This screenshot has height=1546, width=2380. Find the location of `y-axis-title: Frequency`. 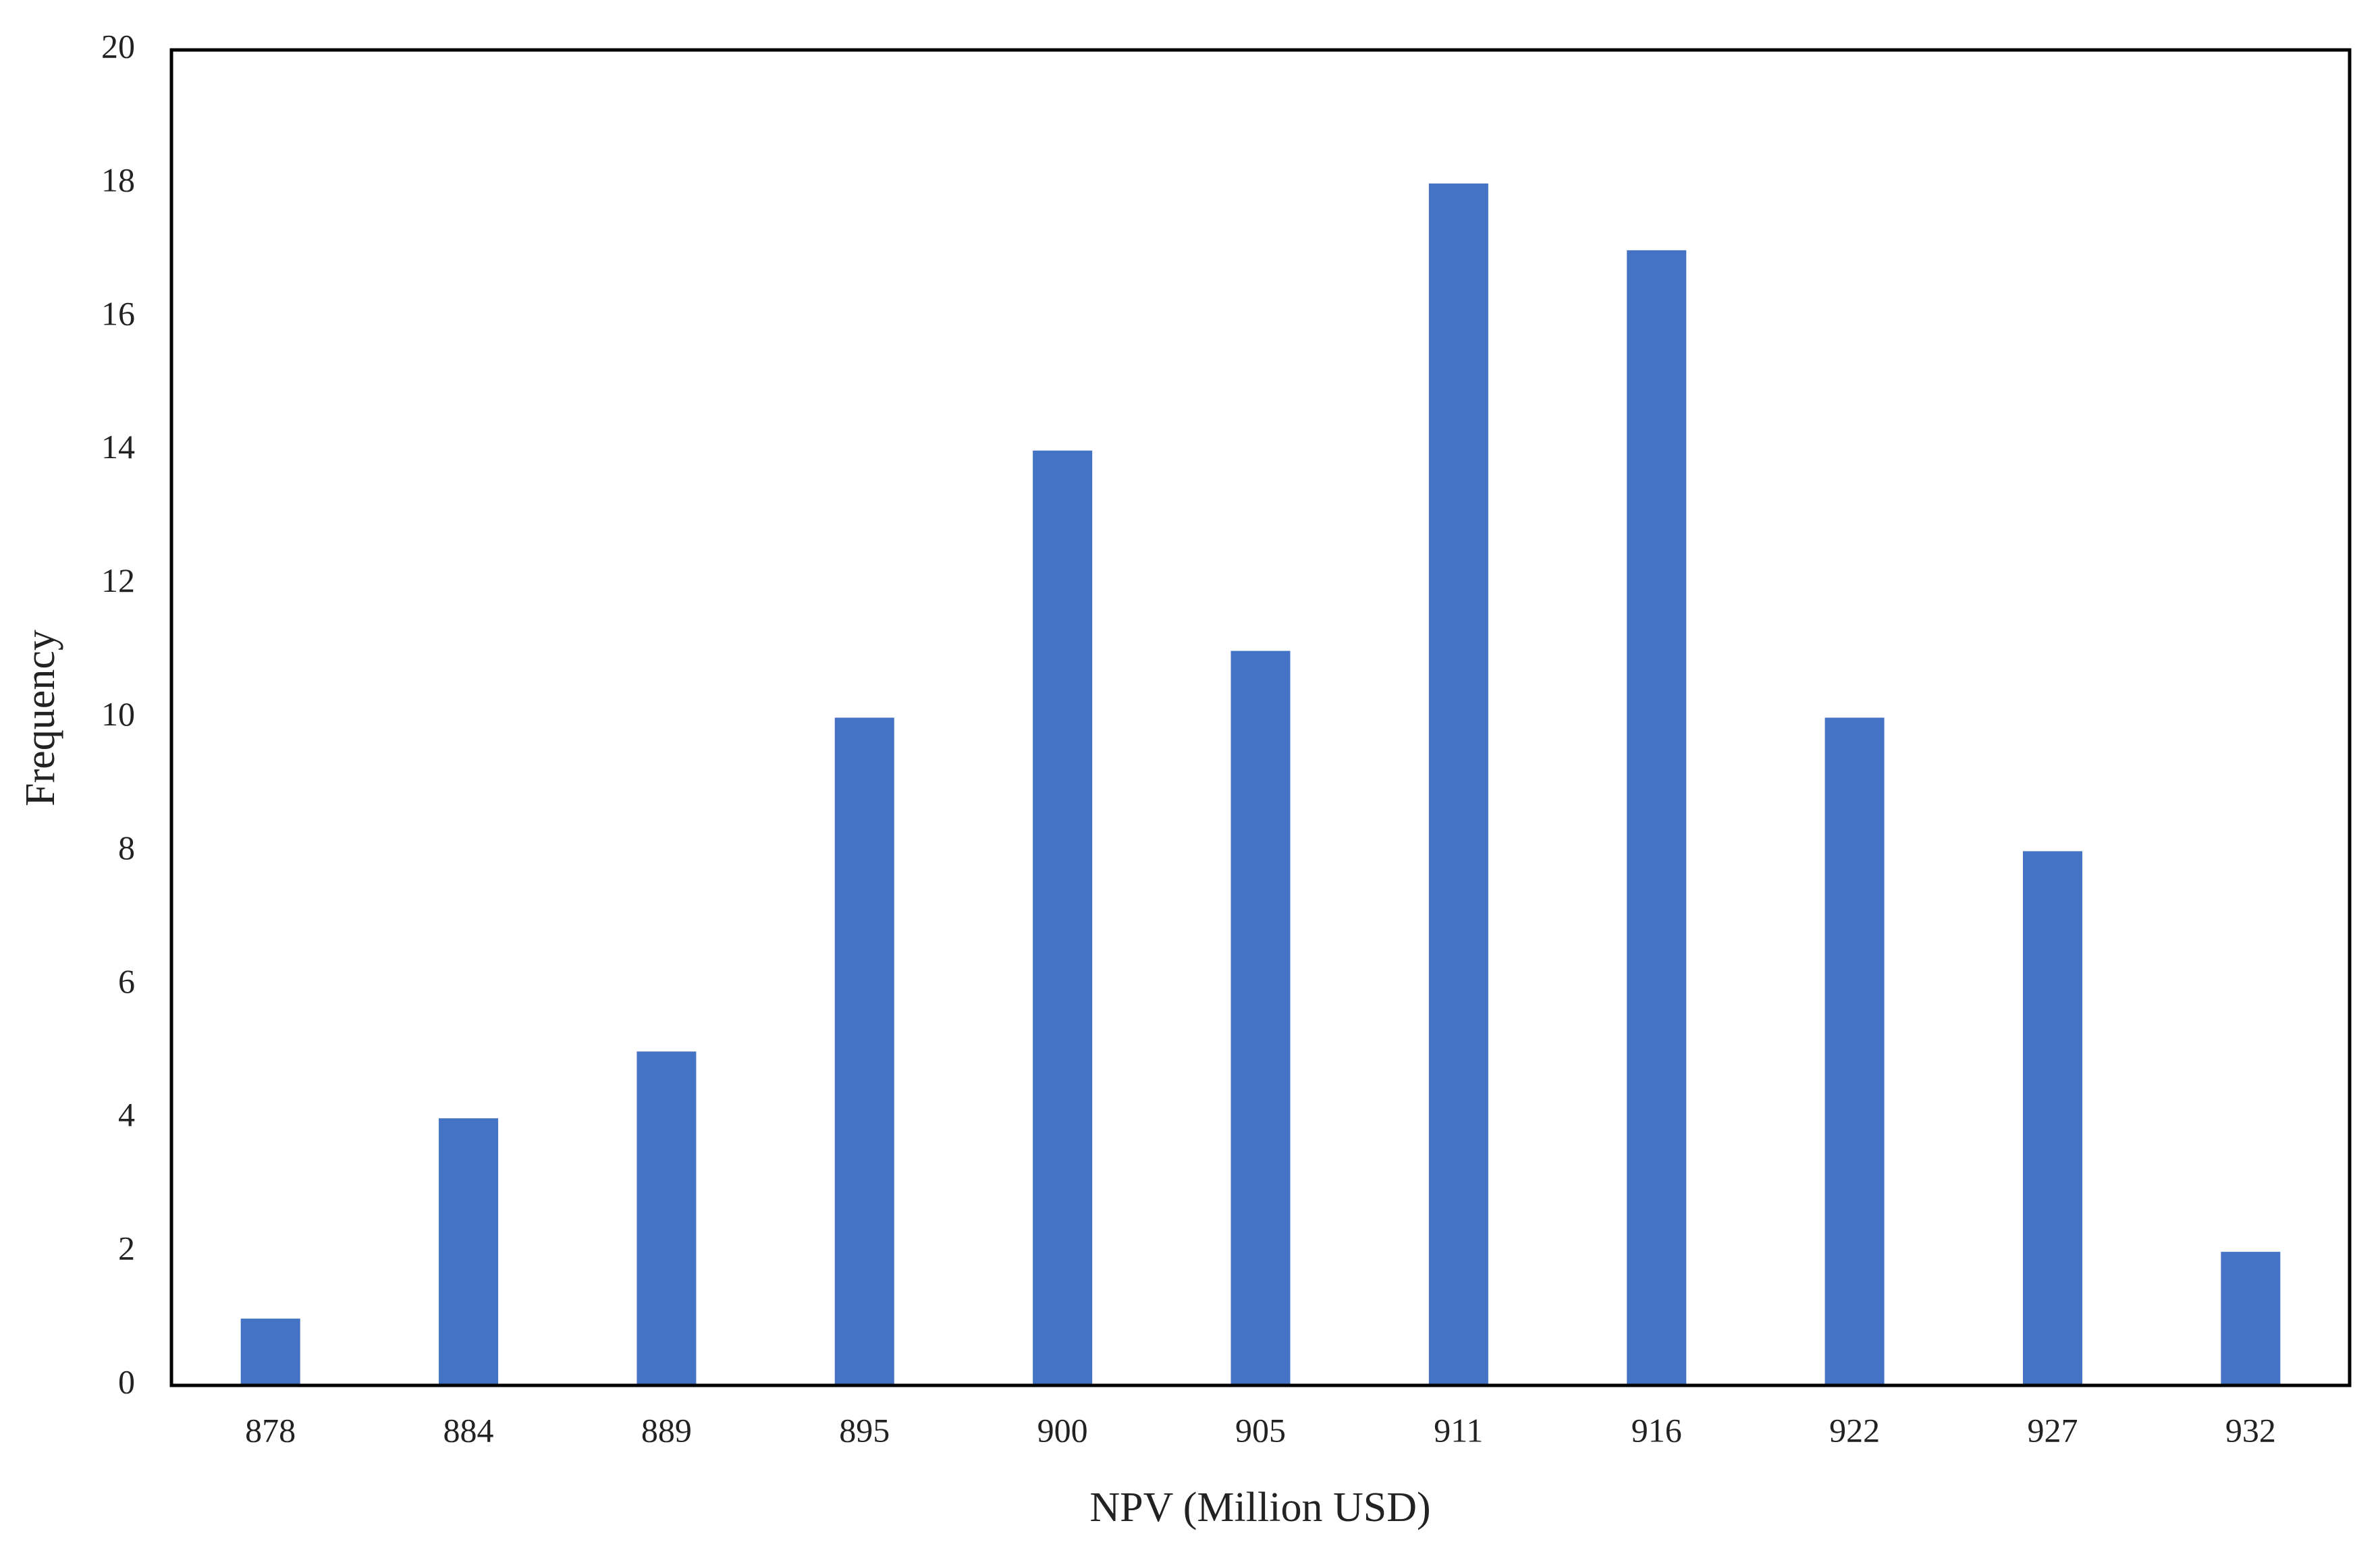

y-axis-title: Frequency is located at coordinates (40, 718).